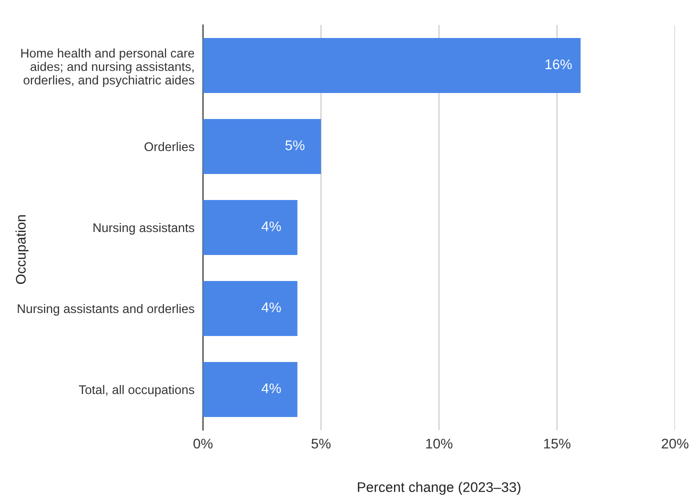 The width and height of the screenshot is (697, 499). Describe the element at coordinates (439, 443) in the screenshot. I see `x-tick-label: 10%` at that location.